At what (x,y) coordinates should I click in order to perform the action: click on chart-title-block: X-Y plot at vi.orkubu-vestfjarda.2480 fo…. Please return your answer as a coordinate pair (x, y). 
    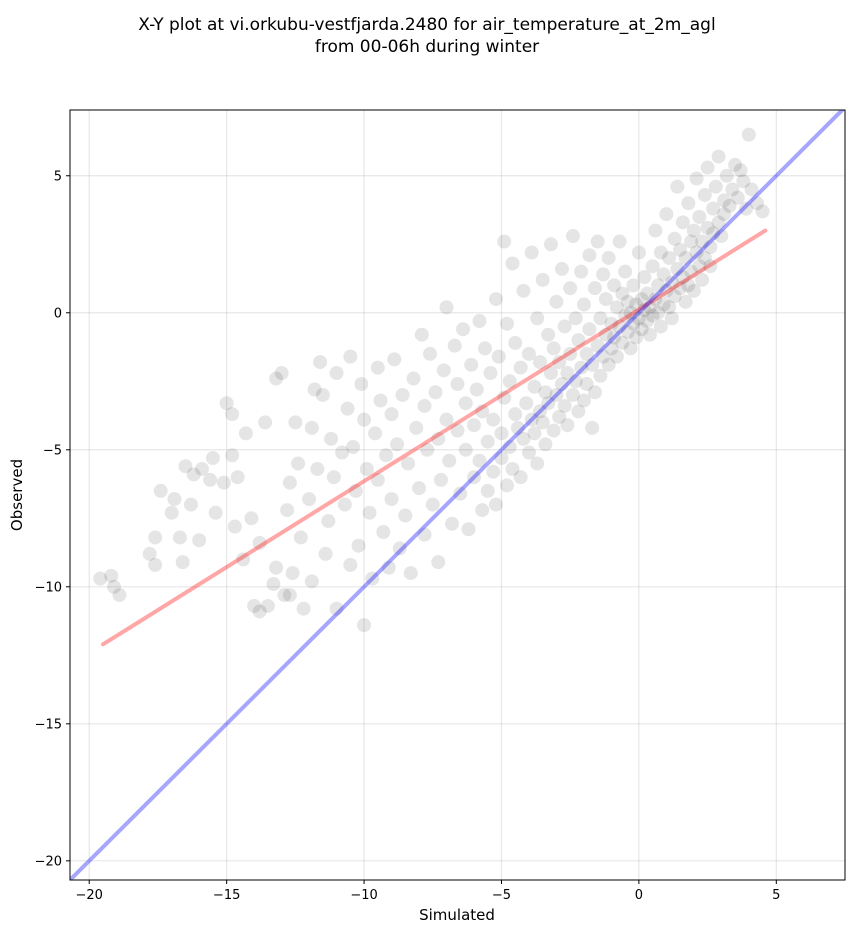
    Looking at the image, I should click on (427, 36).